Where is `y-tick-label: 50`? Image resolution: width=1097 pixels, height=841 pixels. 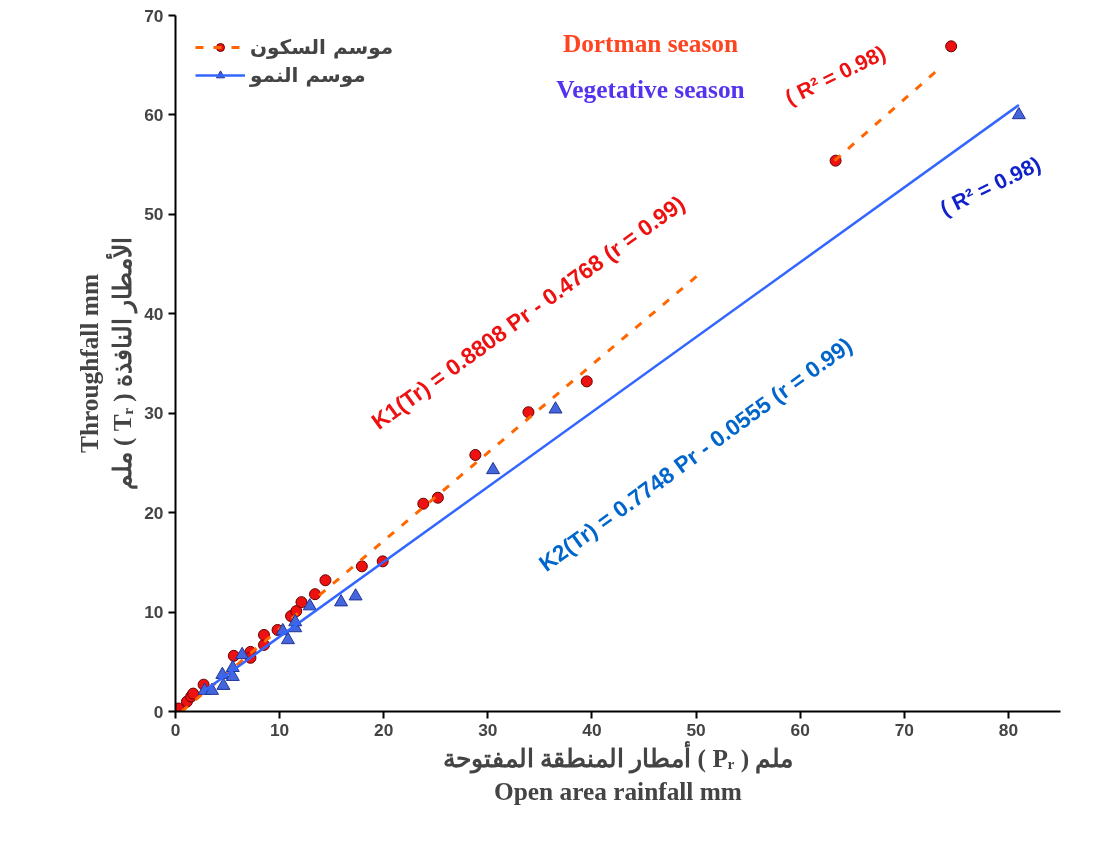 y-tick-label: 50 is located at coordinates (154, 214).